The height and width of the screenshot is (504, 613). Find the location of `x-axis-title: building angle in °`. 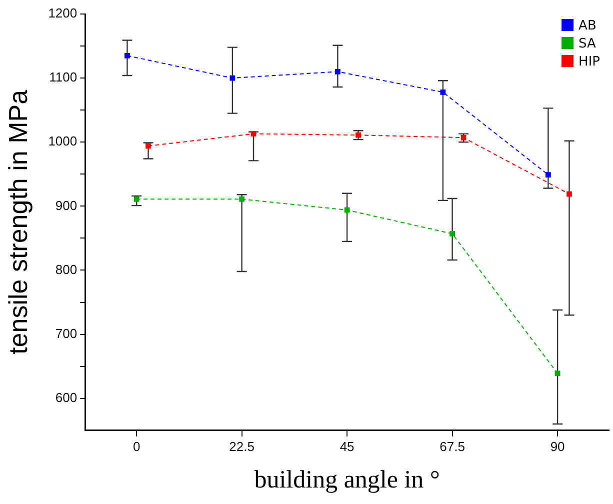

x-axis-title: building angle in ° is located at coordinates (347, 480).